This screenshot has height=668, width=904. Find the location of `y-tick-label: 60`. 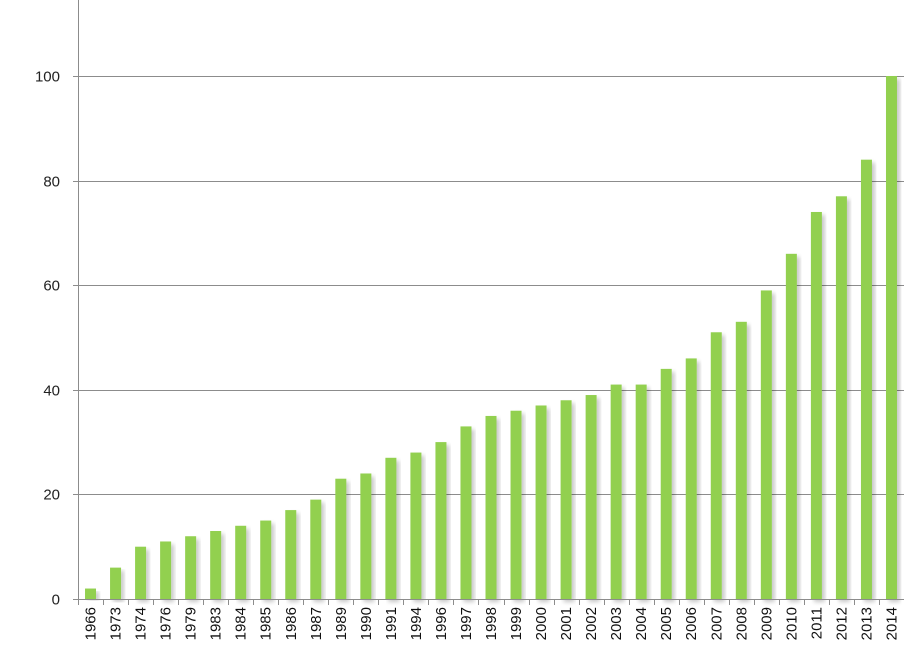

y-tick-label: 60 is located at coordinates (51, 286).